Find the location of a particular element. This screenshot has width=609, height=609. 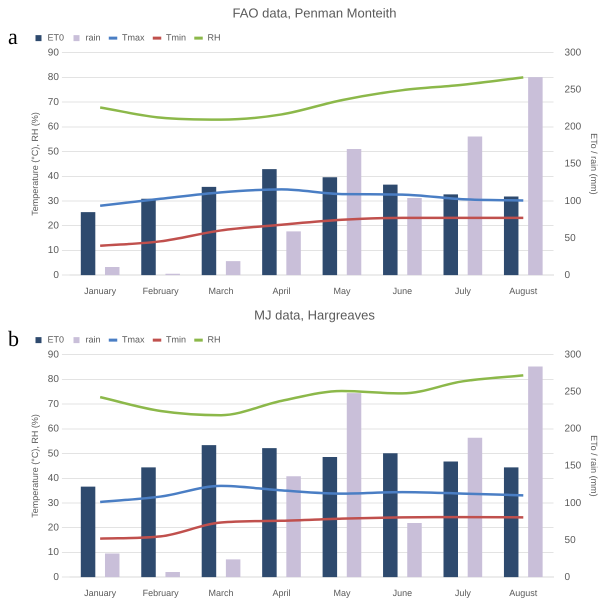

x-tick-label: August is located at coordinates (523, 593).